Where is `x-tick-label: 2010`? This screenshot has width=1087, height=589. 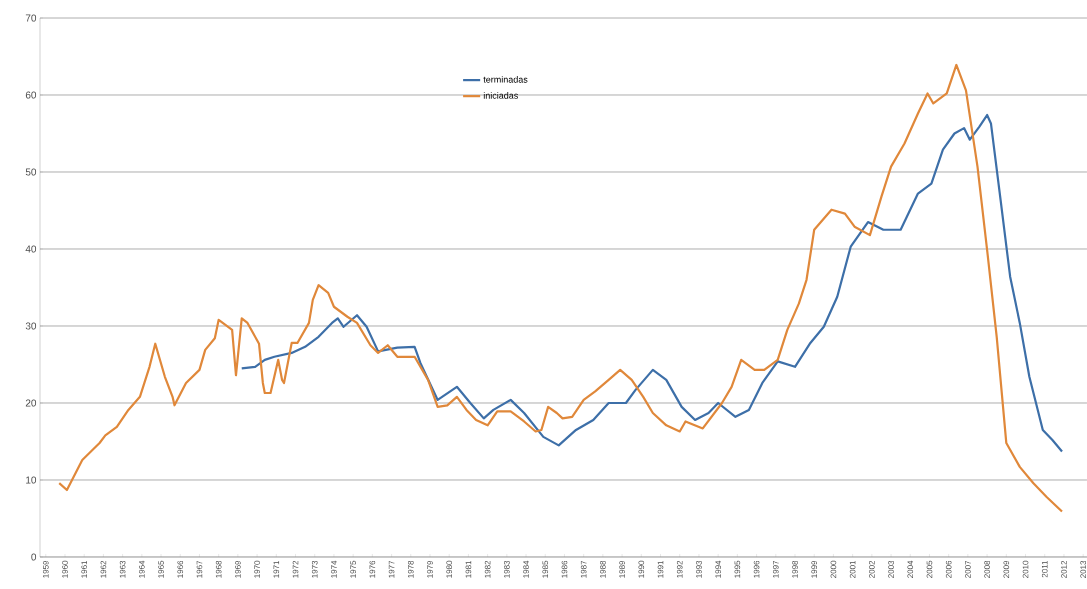 x-tick-label: 2010 is located at coordinates (1025, 569).